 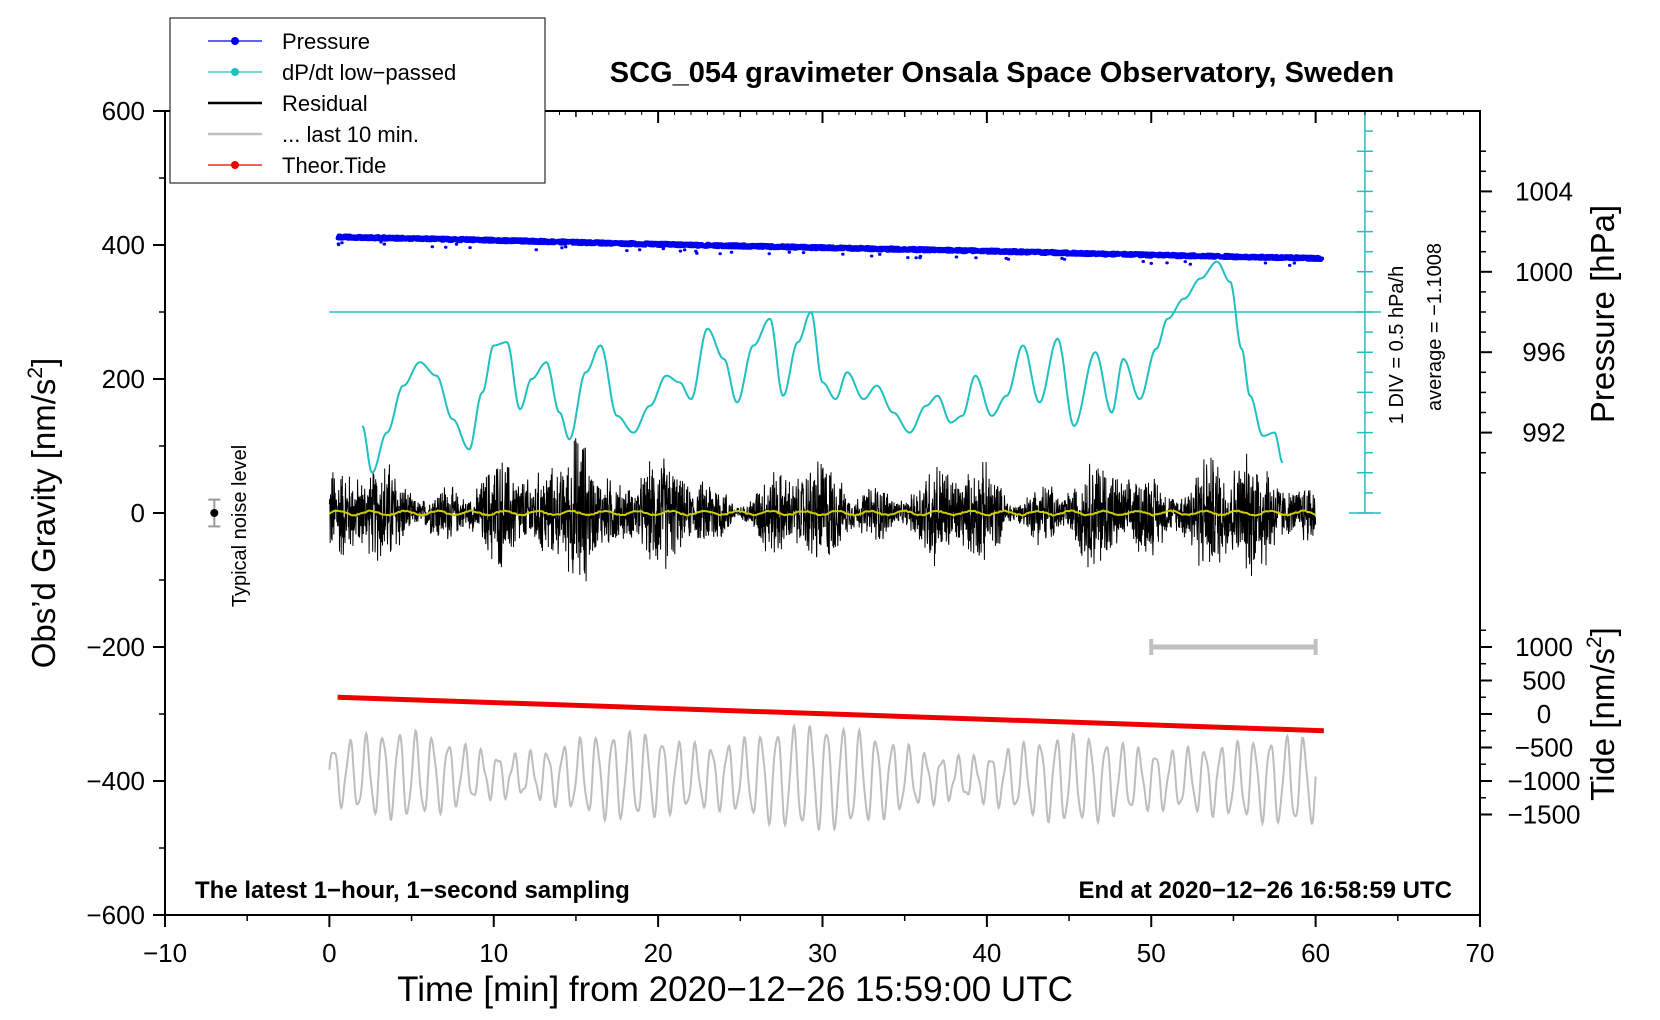 What do you see at coordinates (326, 41) in the screenshot?
I see `legend-label: Pressure` at bounding box center [326, 41].